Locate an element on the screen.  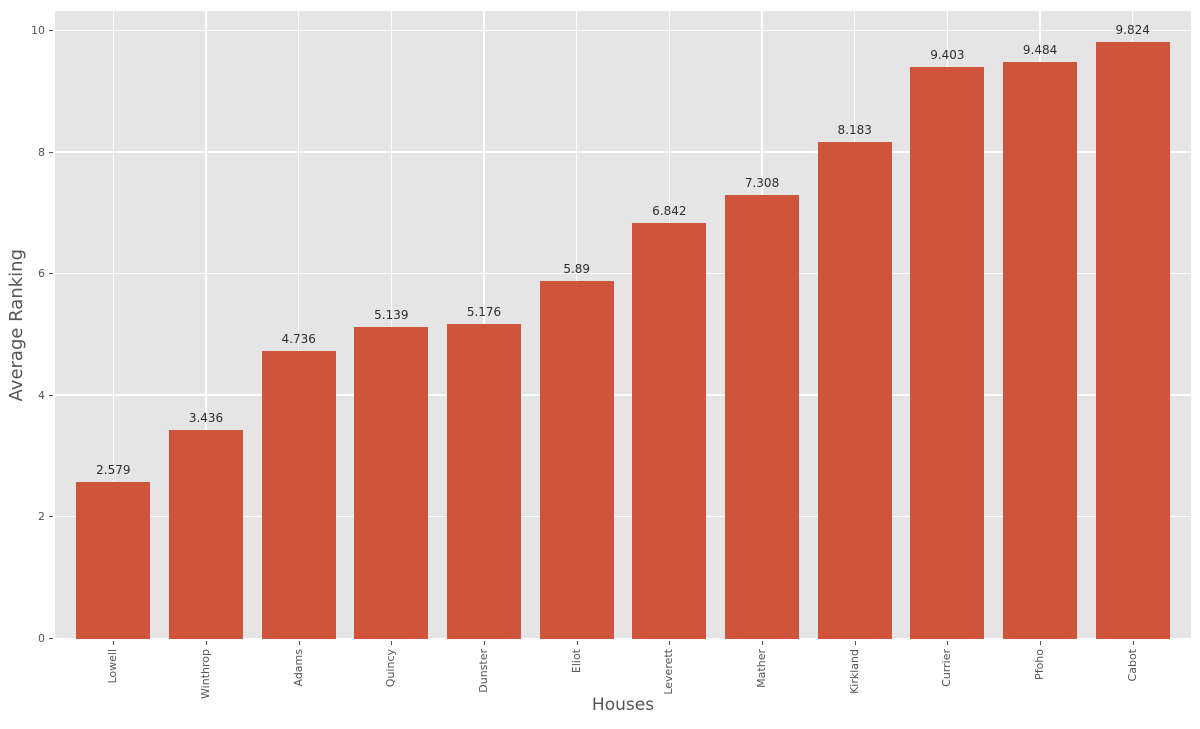
bar-value-label: 8.183 is located at coordinates (854, 129).